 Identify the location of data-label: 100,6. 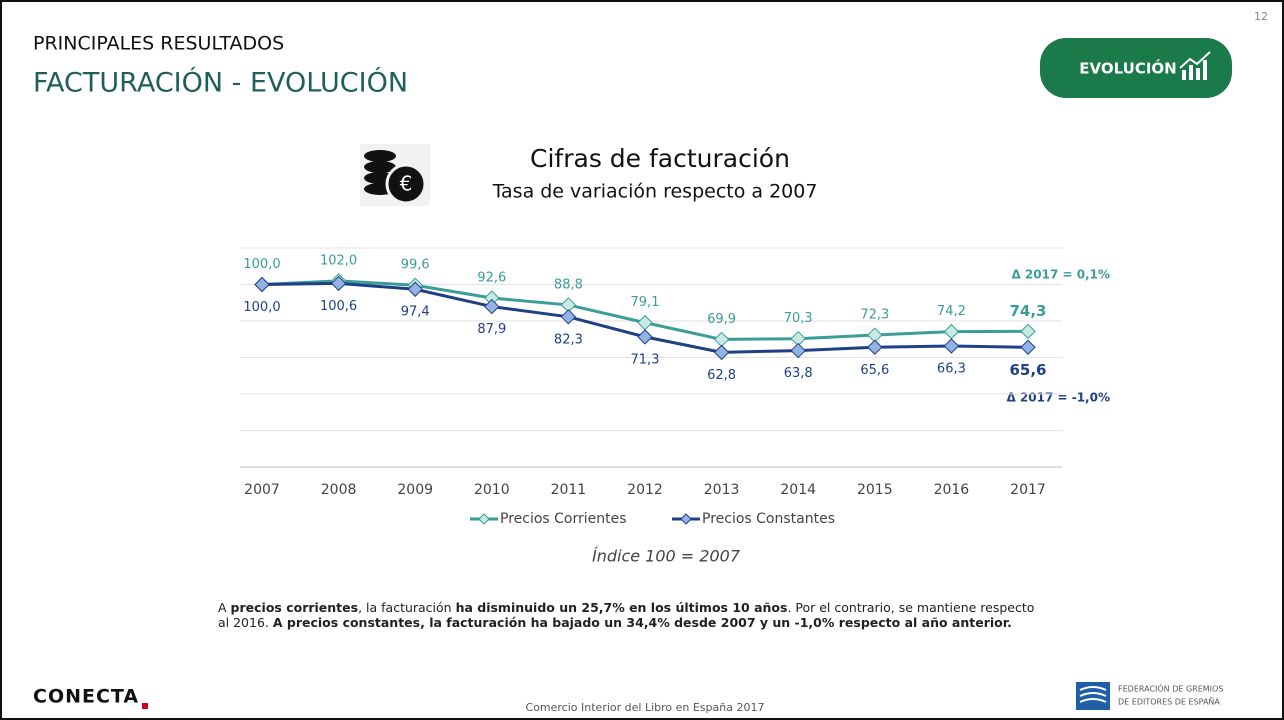
(338, 306).